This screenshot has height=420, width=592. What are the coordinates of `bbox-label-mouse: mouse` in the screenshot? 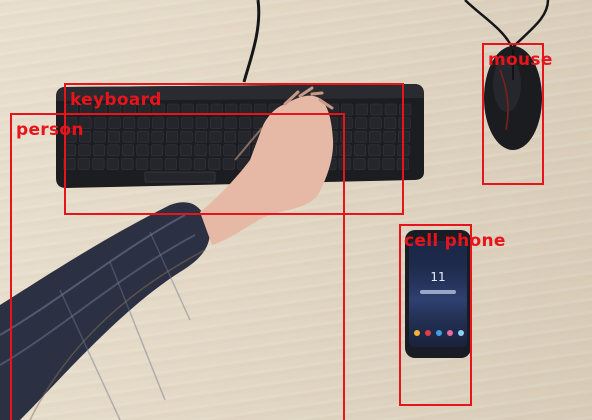 It's located at (520, 60).